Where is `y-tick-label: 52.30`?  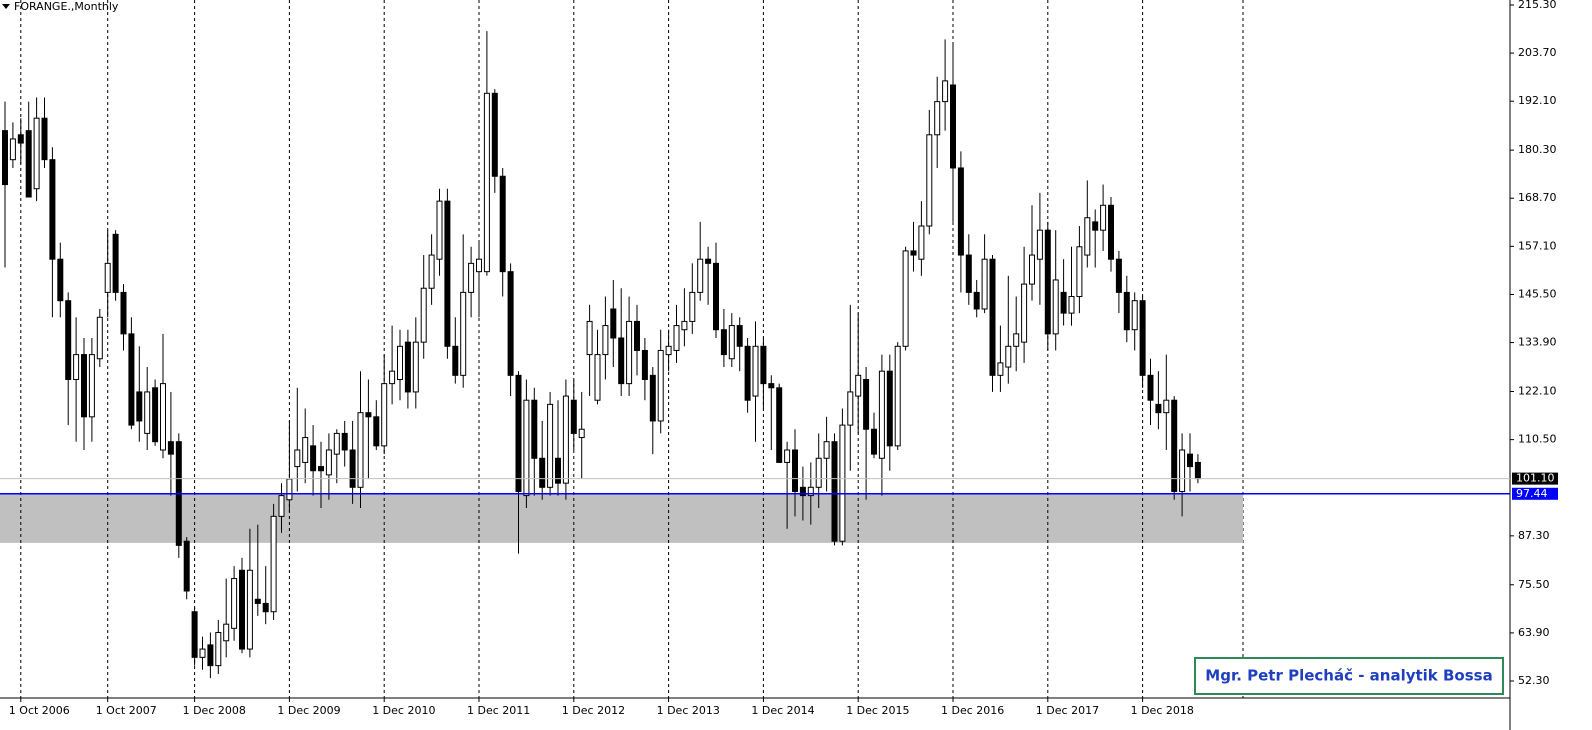
y-tick-label: 52.30 is located at coordinates (1534, 680).